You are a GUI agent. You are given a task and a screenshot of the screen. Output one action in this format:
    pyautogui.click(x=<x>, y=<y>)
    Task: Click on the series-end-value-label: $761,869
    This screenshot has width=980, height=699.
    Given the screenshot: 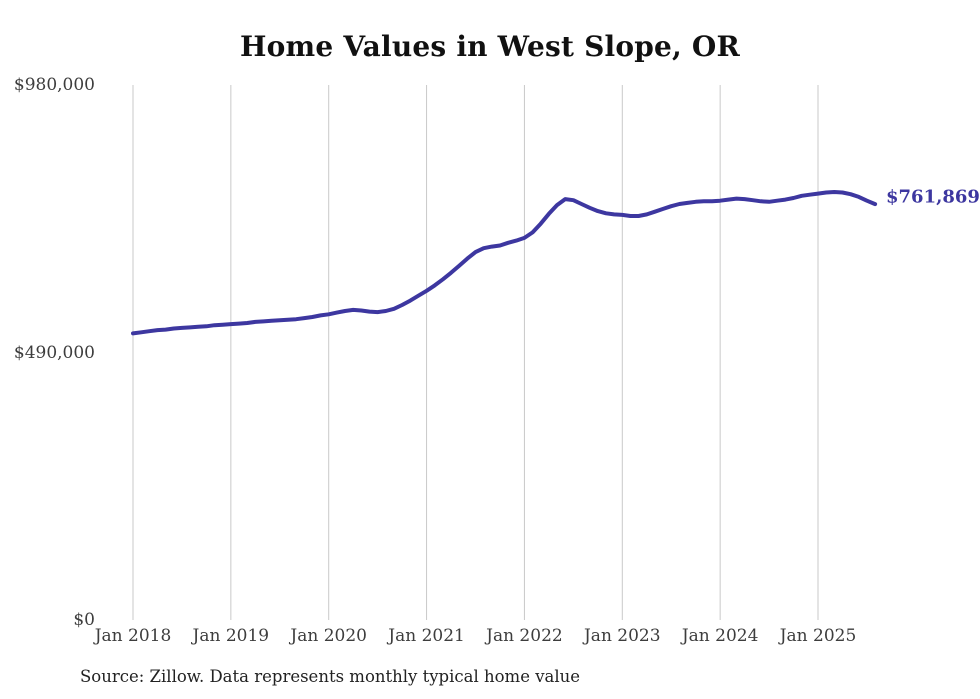 What is the action you would take?
    pyautogui.click(x=933, y=197)
    